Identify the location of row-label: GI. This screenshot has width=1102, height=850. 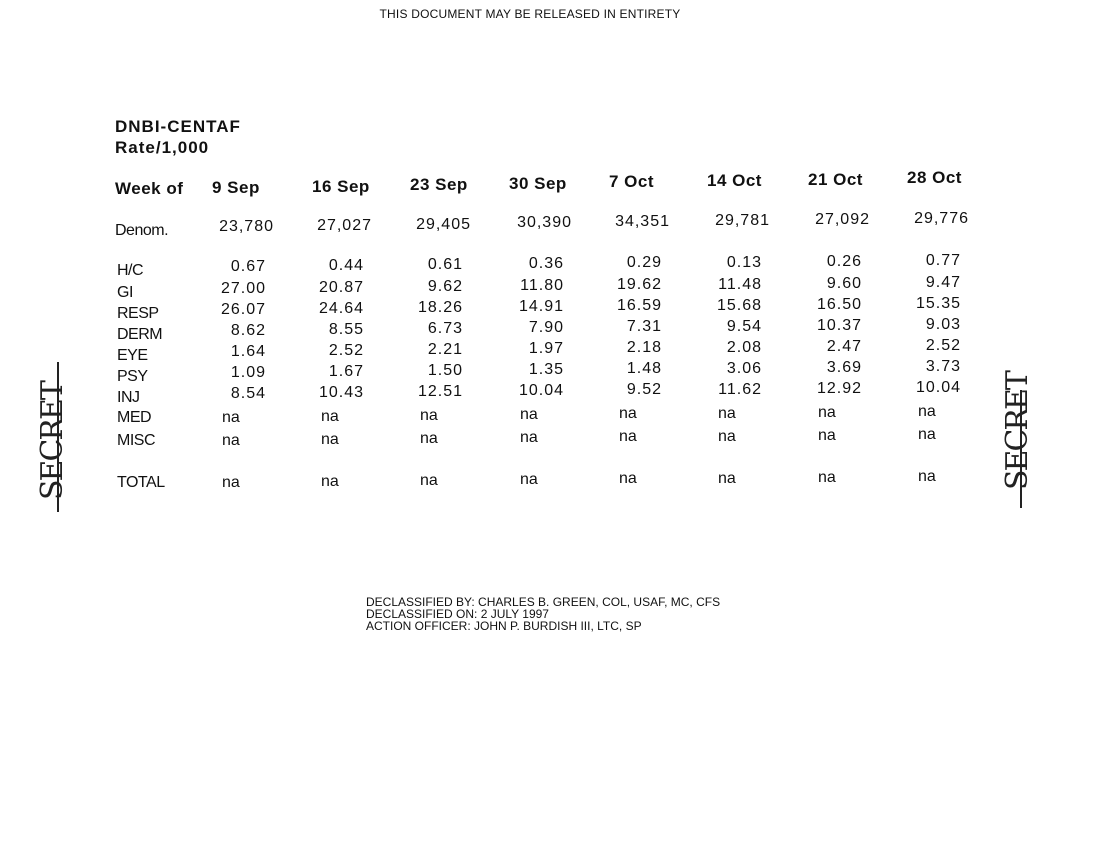
(125, 292).